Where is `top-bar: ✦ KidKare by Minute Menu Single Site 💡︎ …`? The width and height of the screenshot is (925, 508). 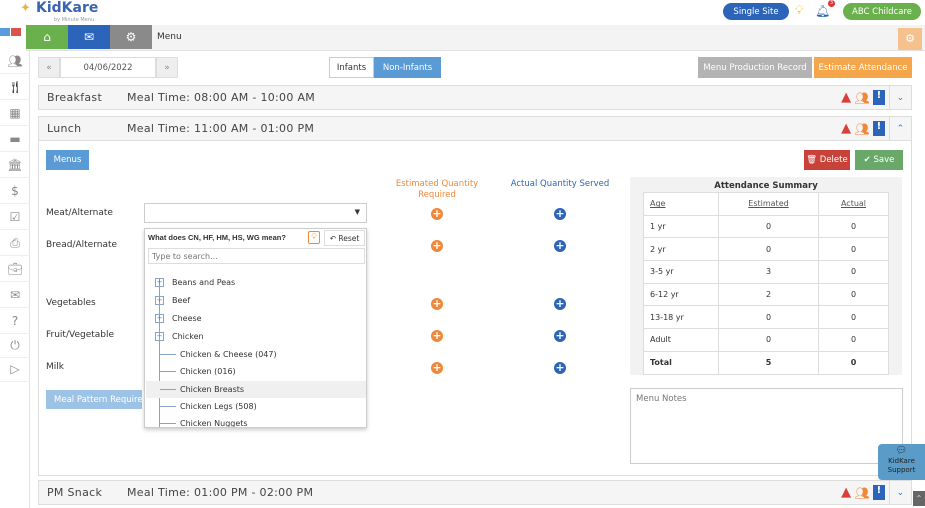 top-bar: ✦ KidKare by Minute Menu Single Site 💡︎ … is located at coordinates (462, 12).